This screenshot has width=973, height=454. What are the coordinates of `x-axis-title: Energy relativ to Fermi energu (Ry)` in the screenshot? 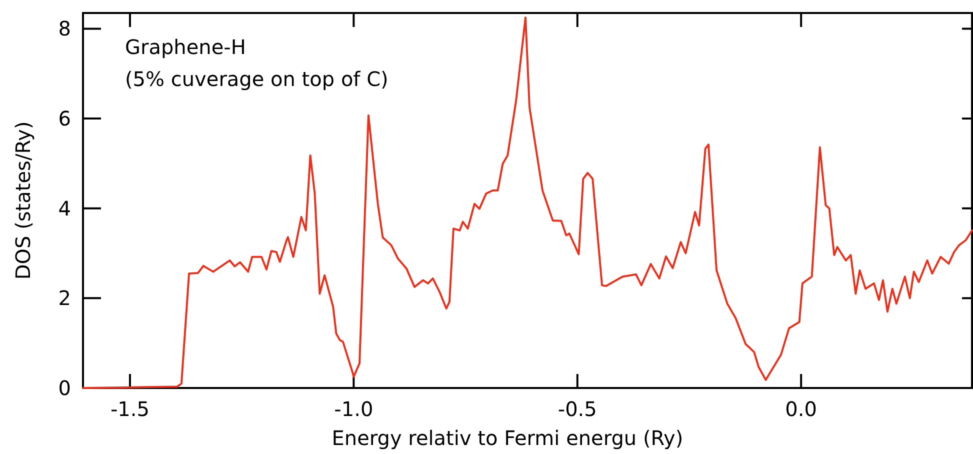 It's located at (508, 438).